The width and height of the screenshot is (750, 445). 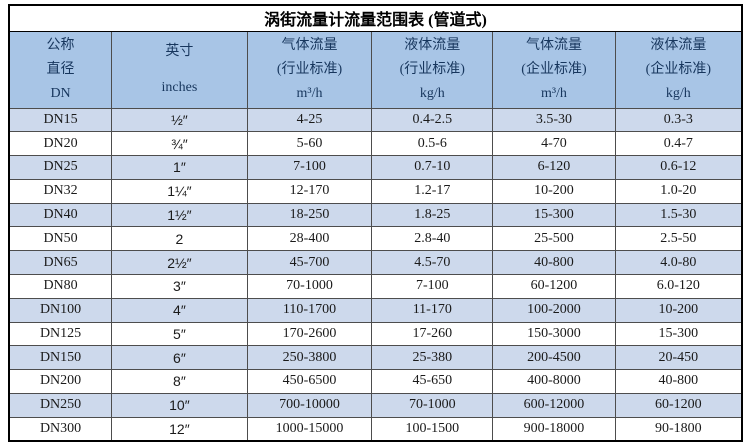 What do you see at coordinates (309, 239) in the screenshot?
I see `flow-value-cell: 28-400` at bounding box center [309, 239].